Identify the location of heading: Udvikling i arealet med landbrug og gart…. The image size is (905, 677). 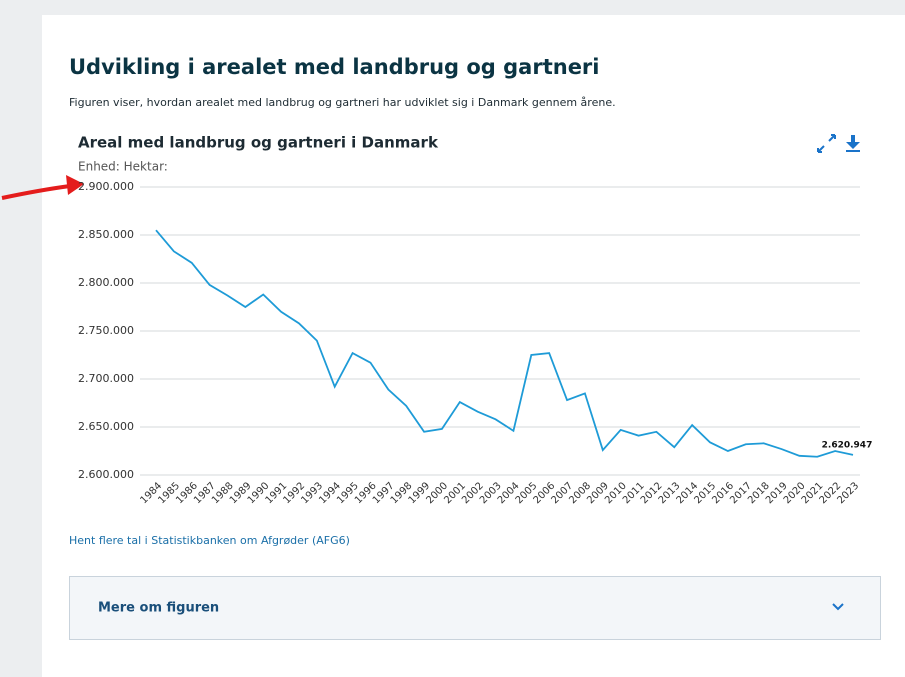
(334, 67).